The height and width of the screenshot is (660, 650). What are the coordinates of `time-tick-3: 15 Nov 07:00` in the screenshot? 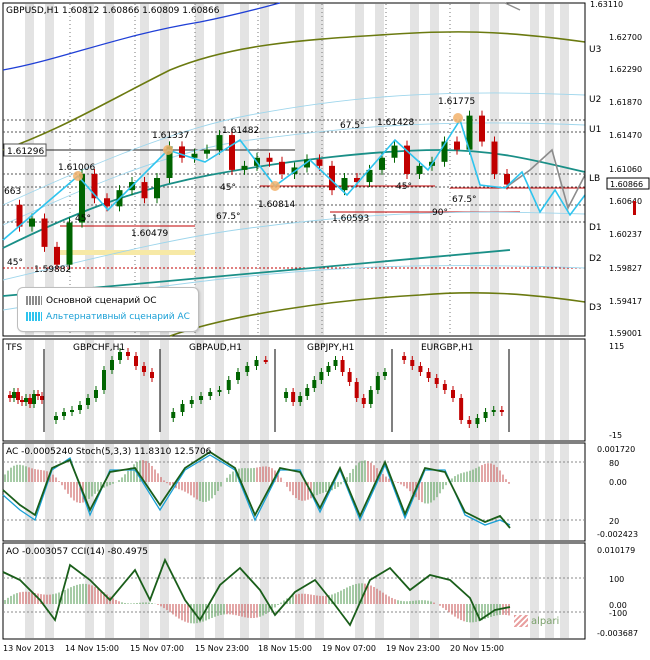 It's located at (157, 648).